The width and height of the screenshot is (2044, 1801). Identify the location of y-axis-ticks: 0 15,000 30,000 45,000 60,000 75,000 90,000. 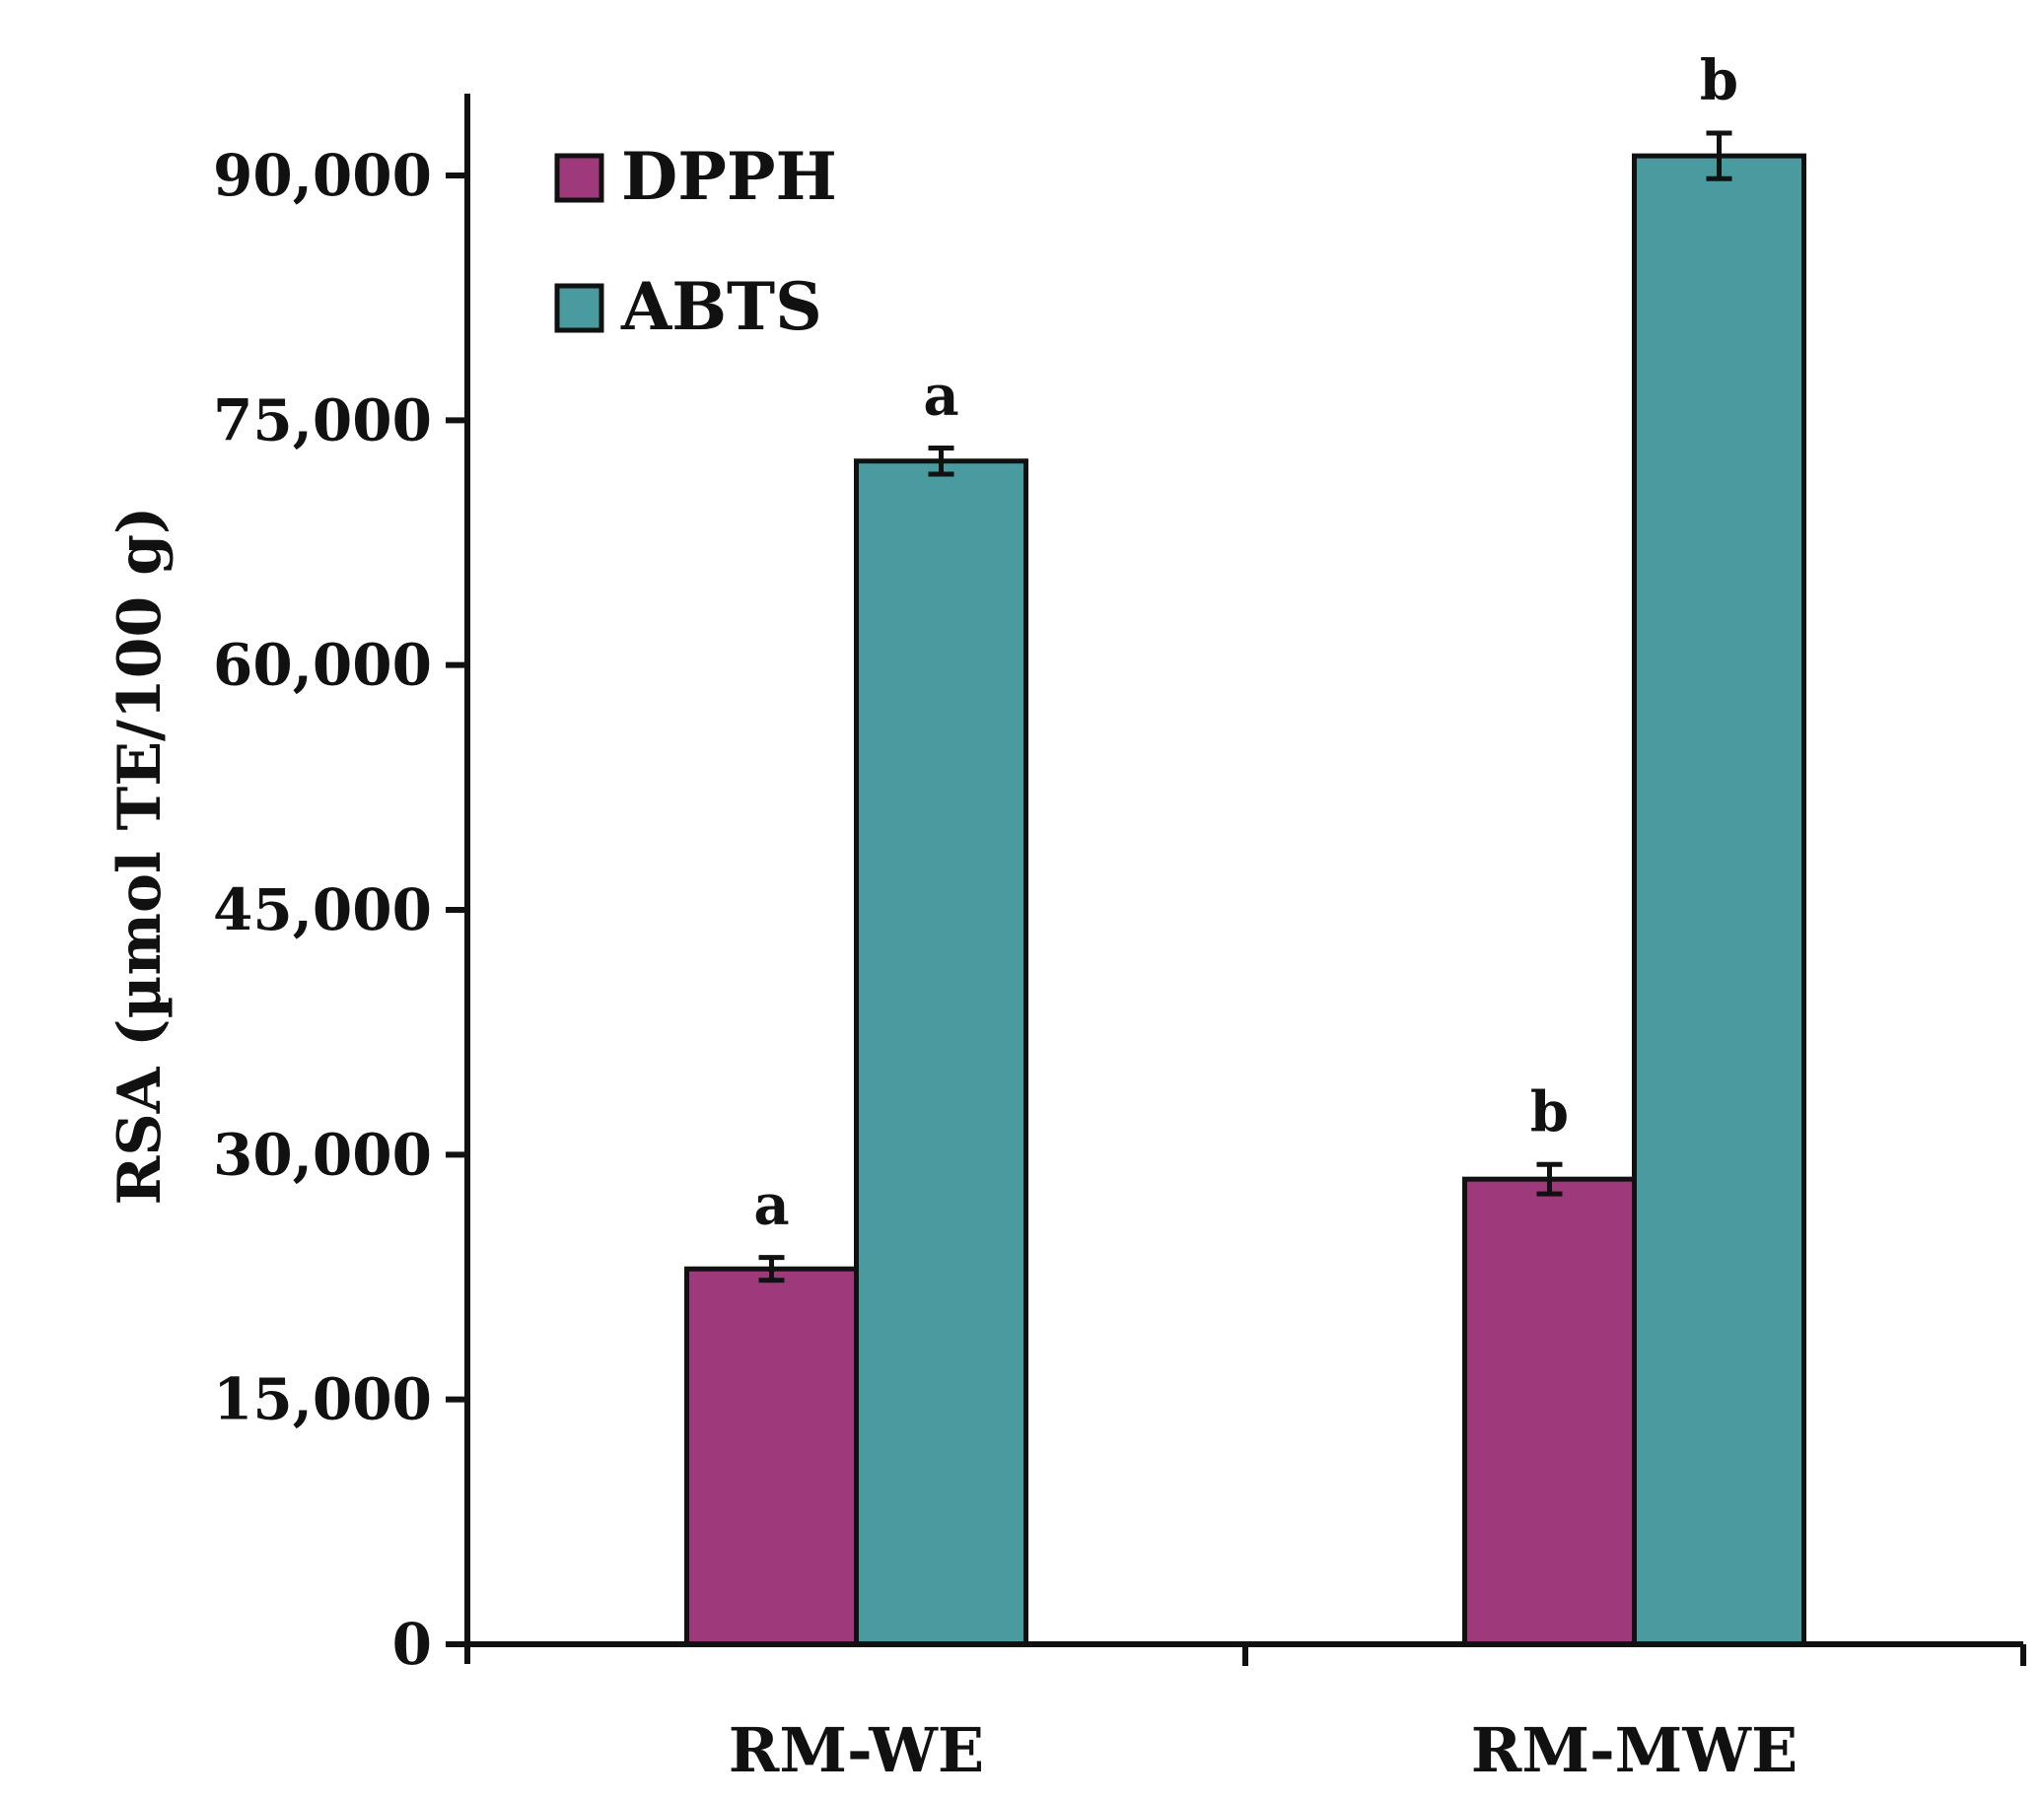
(340, 910).